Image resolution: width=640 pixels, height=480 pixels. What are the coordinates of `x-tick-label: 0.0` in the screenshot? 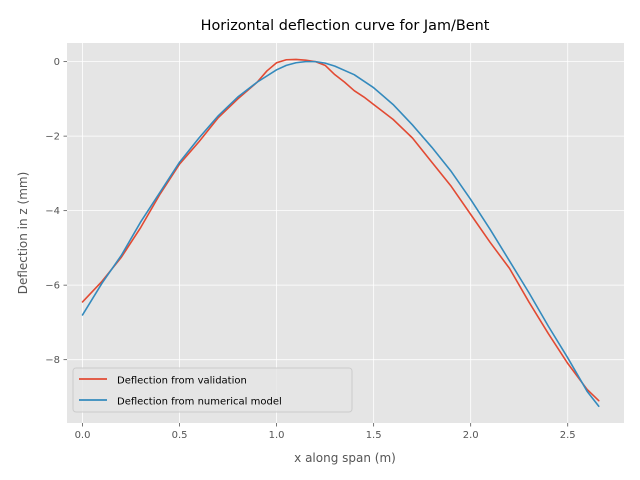 It's located at (83, 435).